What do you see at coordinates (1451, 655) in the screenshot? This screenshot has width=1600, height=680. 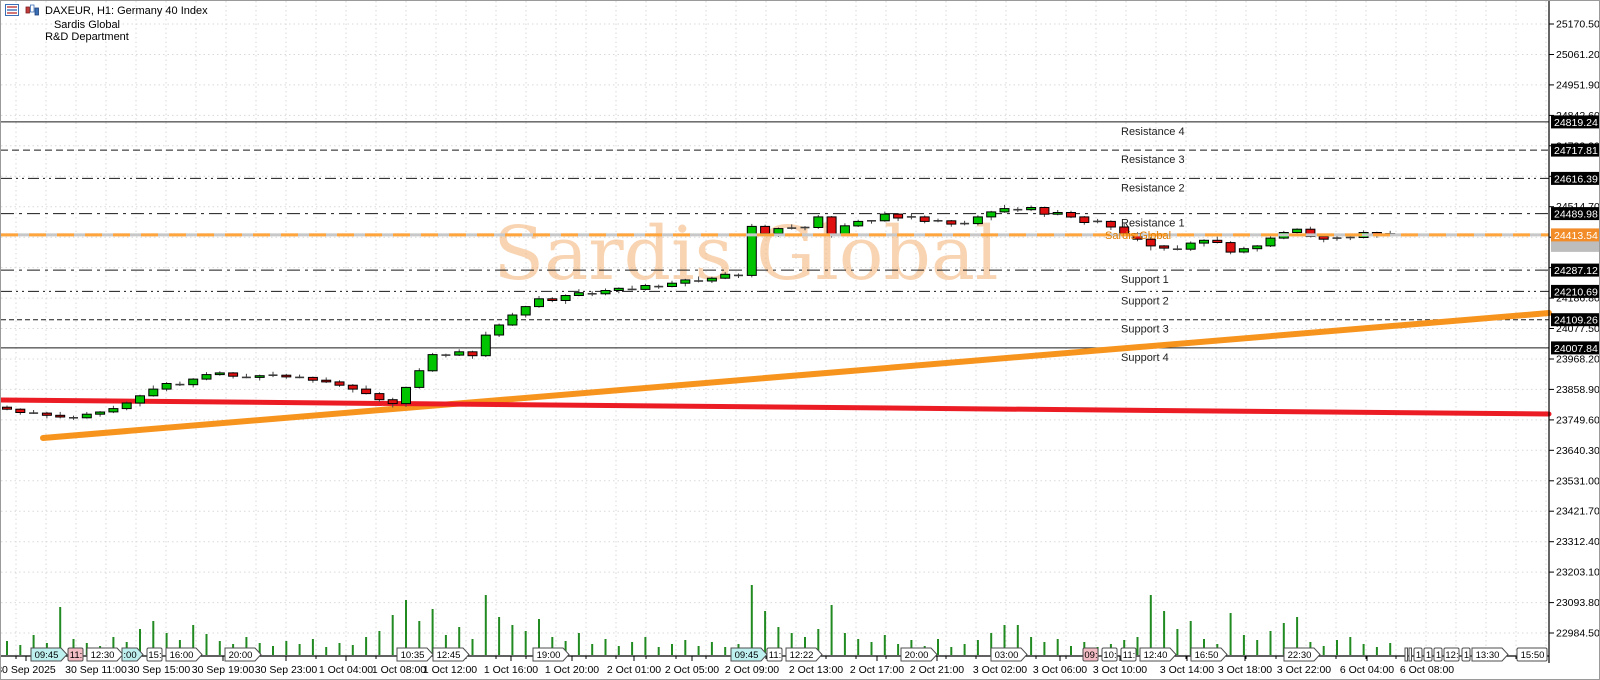 I see `time-flag-label: 12:` at bounding box center [1451, 655].